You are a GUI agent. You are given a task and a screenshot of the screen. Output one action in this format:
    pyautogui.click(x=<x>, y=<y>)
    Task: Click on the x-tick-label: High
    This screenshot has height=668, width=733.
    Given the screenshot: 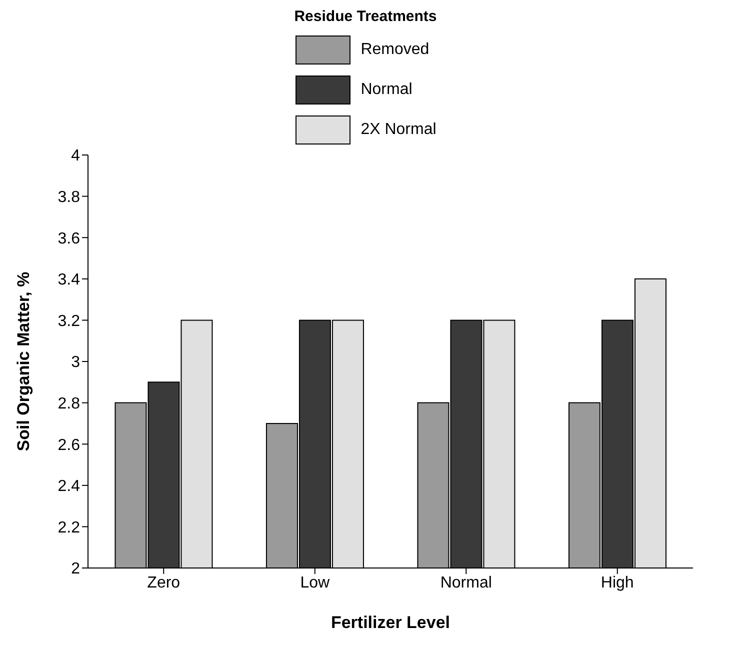 What is the action you would take?
    pyautogui.click(x=617, y=583)
    